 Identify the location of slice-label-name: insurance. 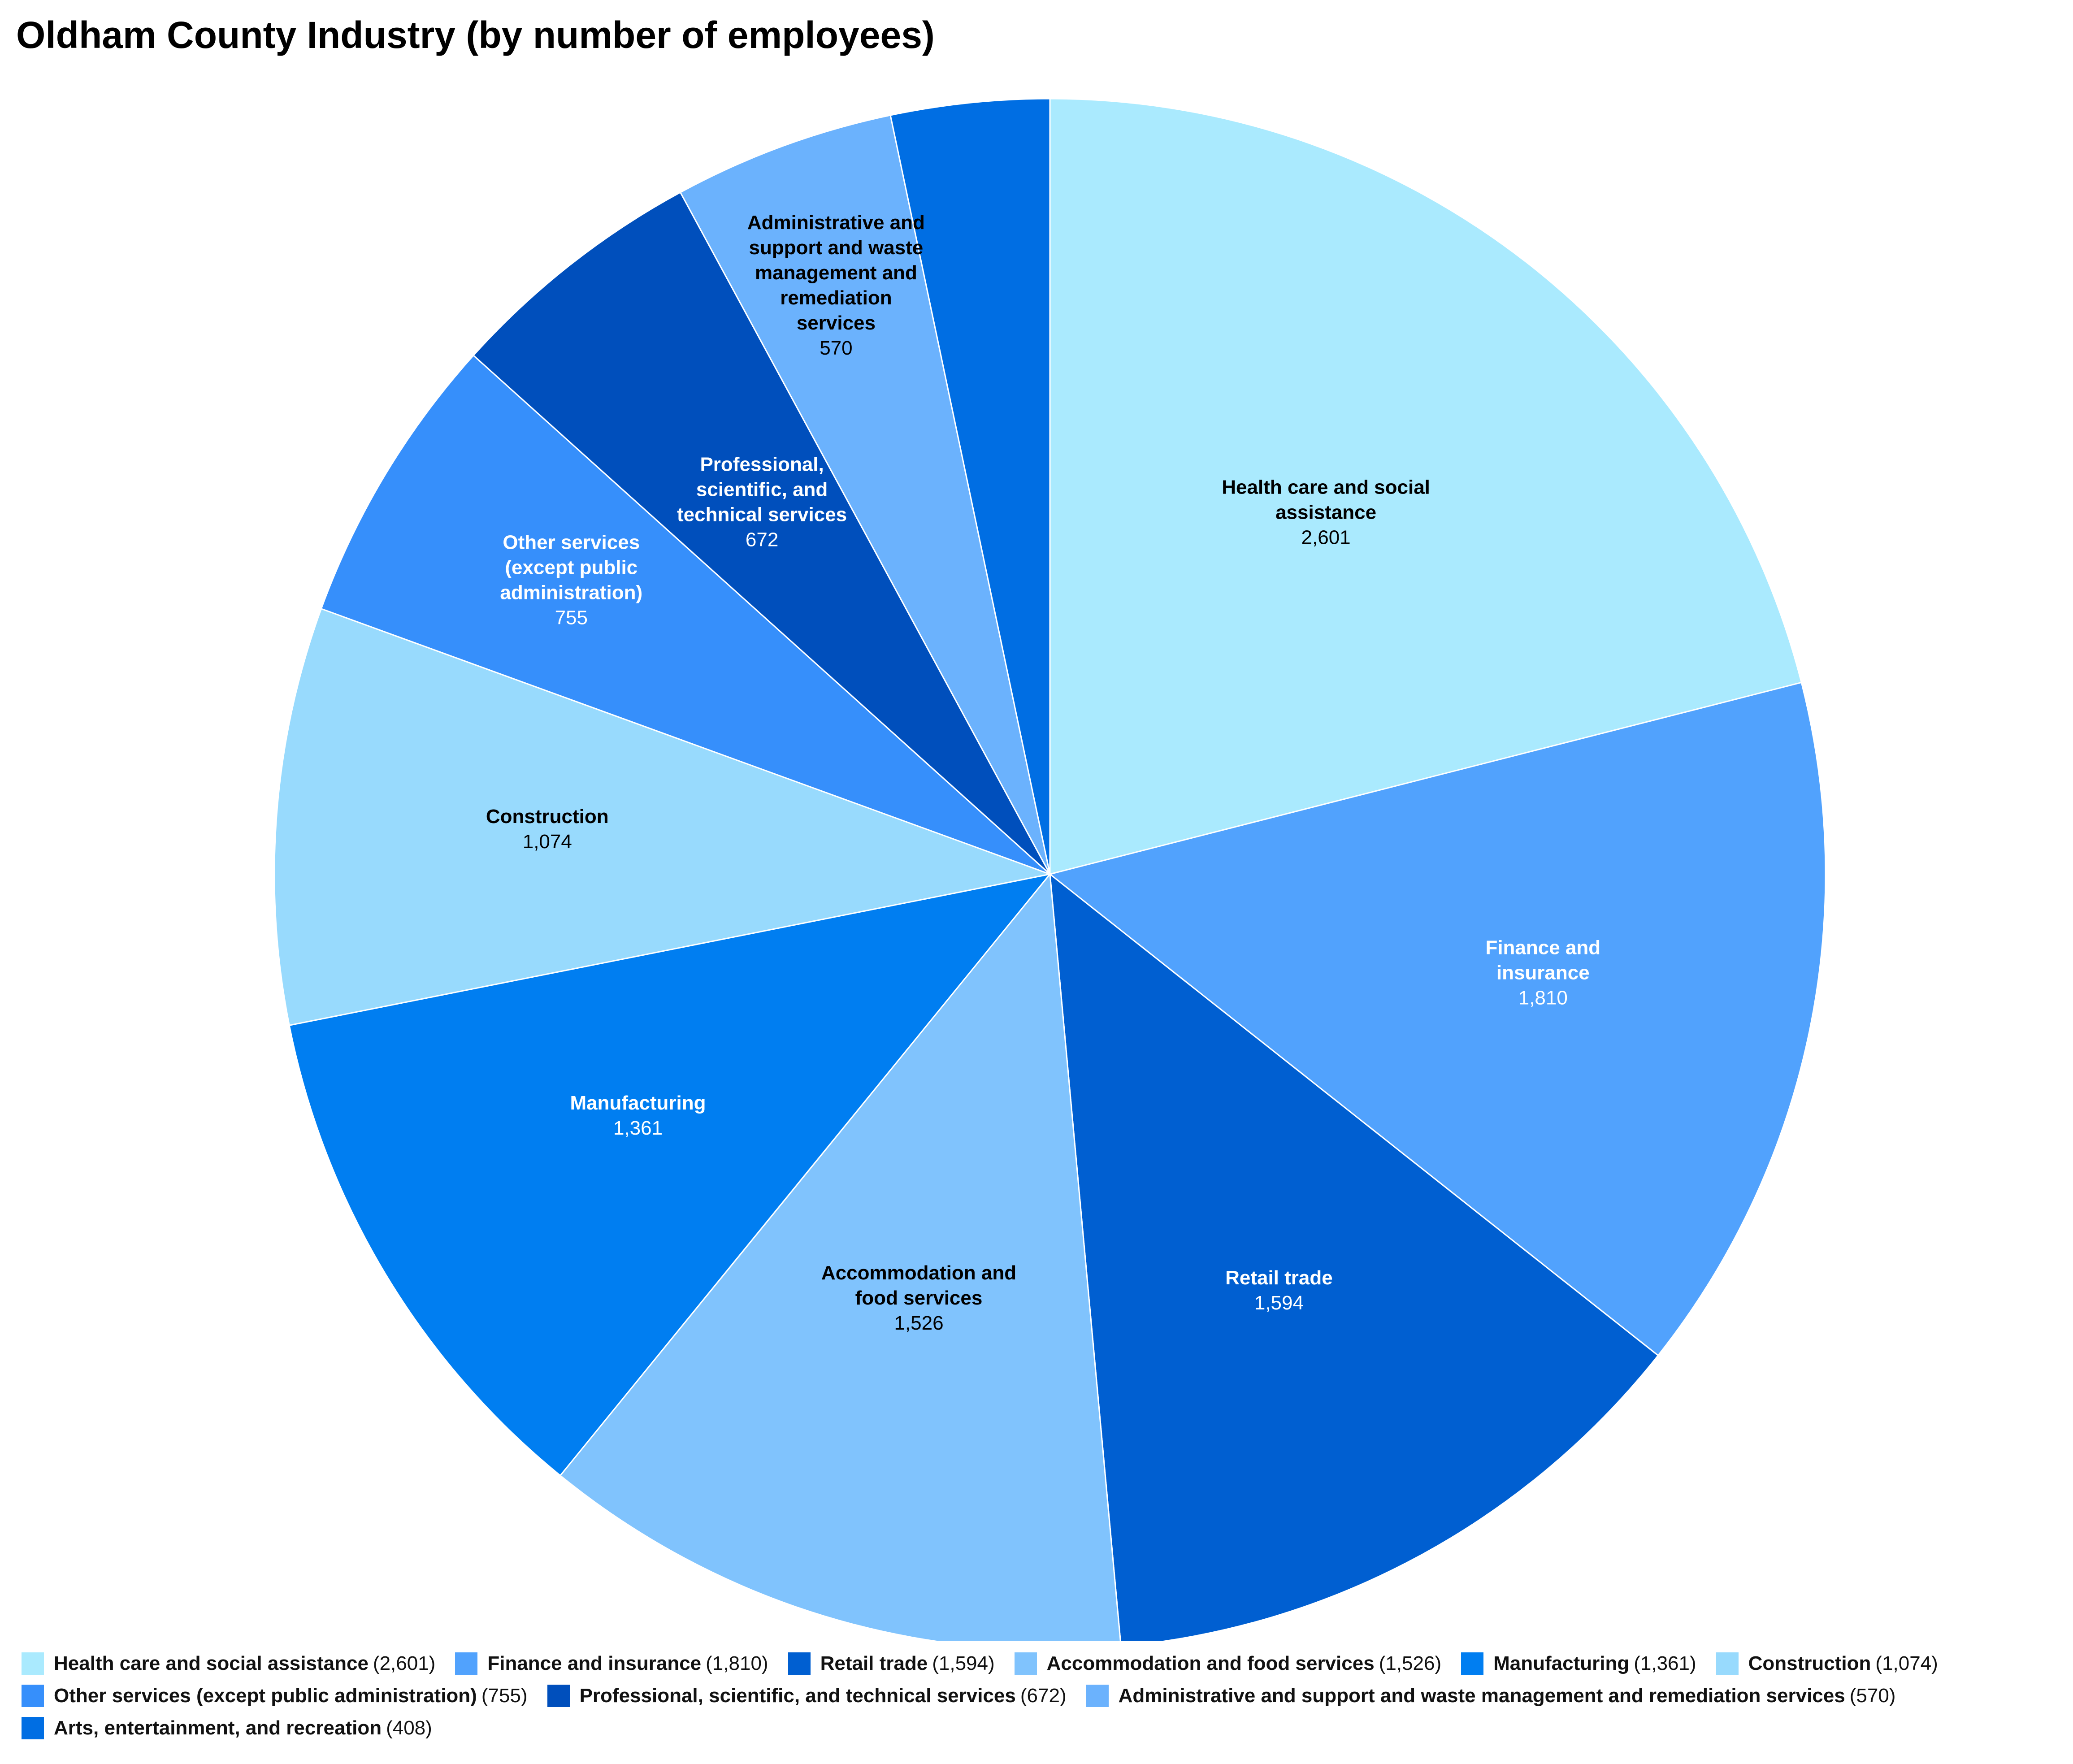
(1543, 973).